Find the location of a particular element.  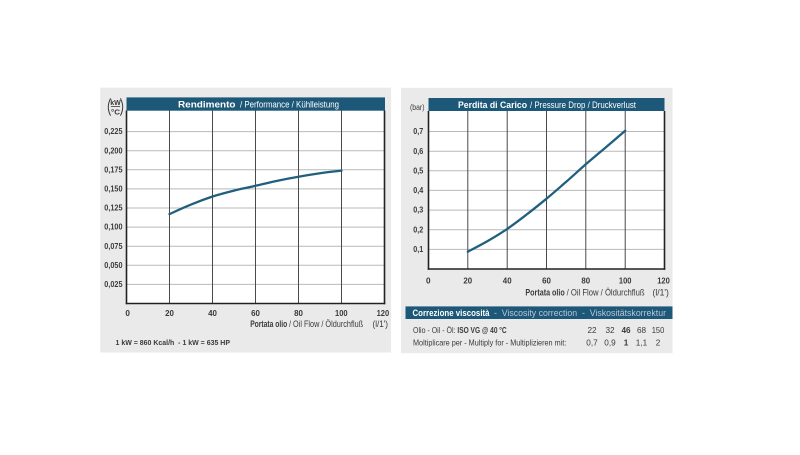

svg-text: Perdita di Carico is located at coordinates (492, 105).